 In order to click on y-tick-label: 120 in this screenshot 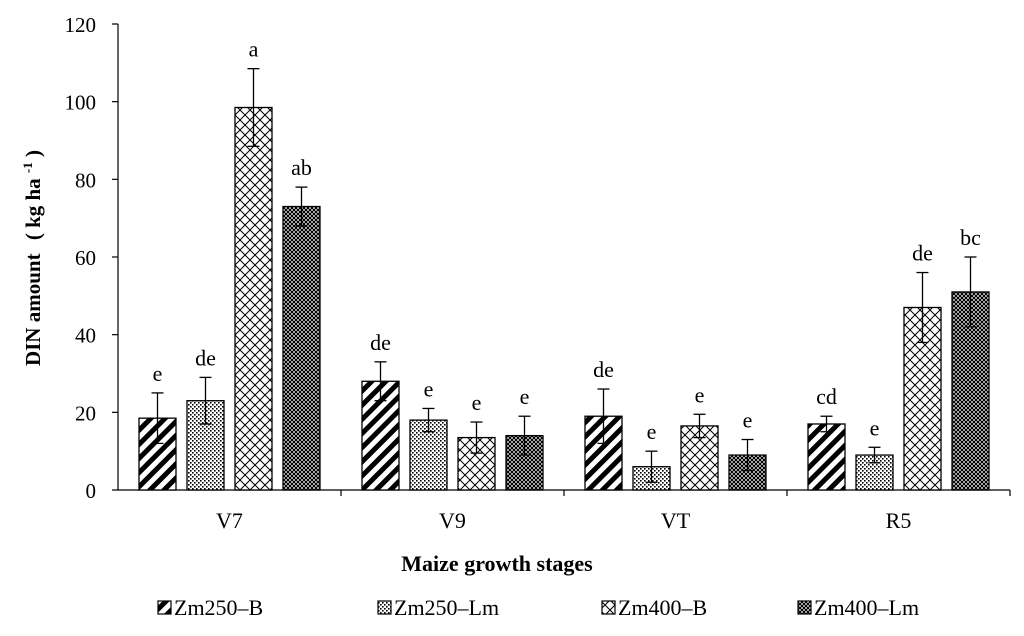, I will do `click(81, 25)`.